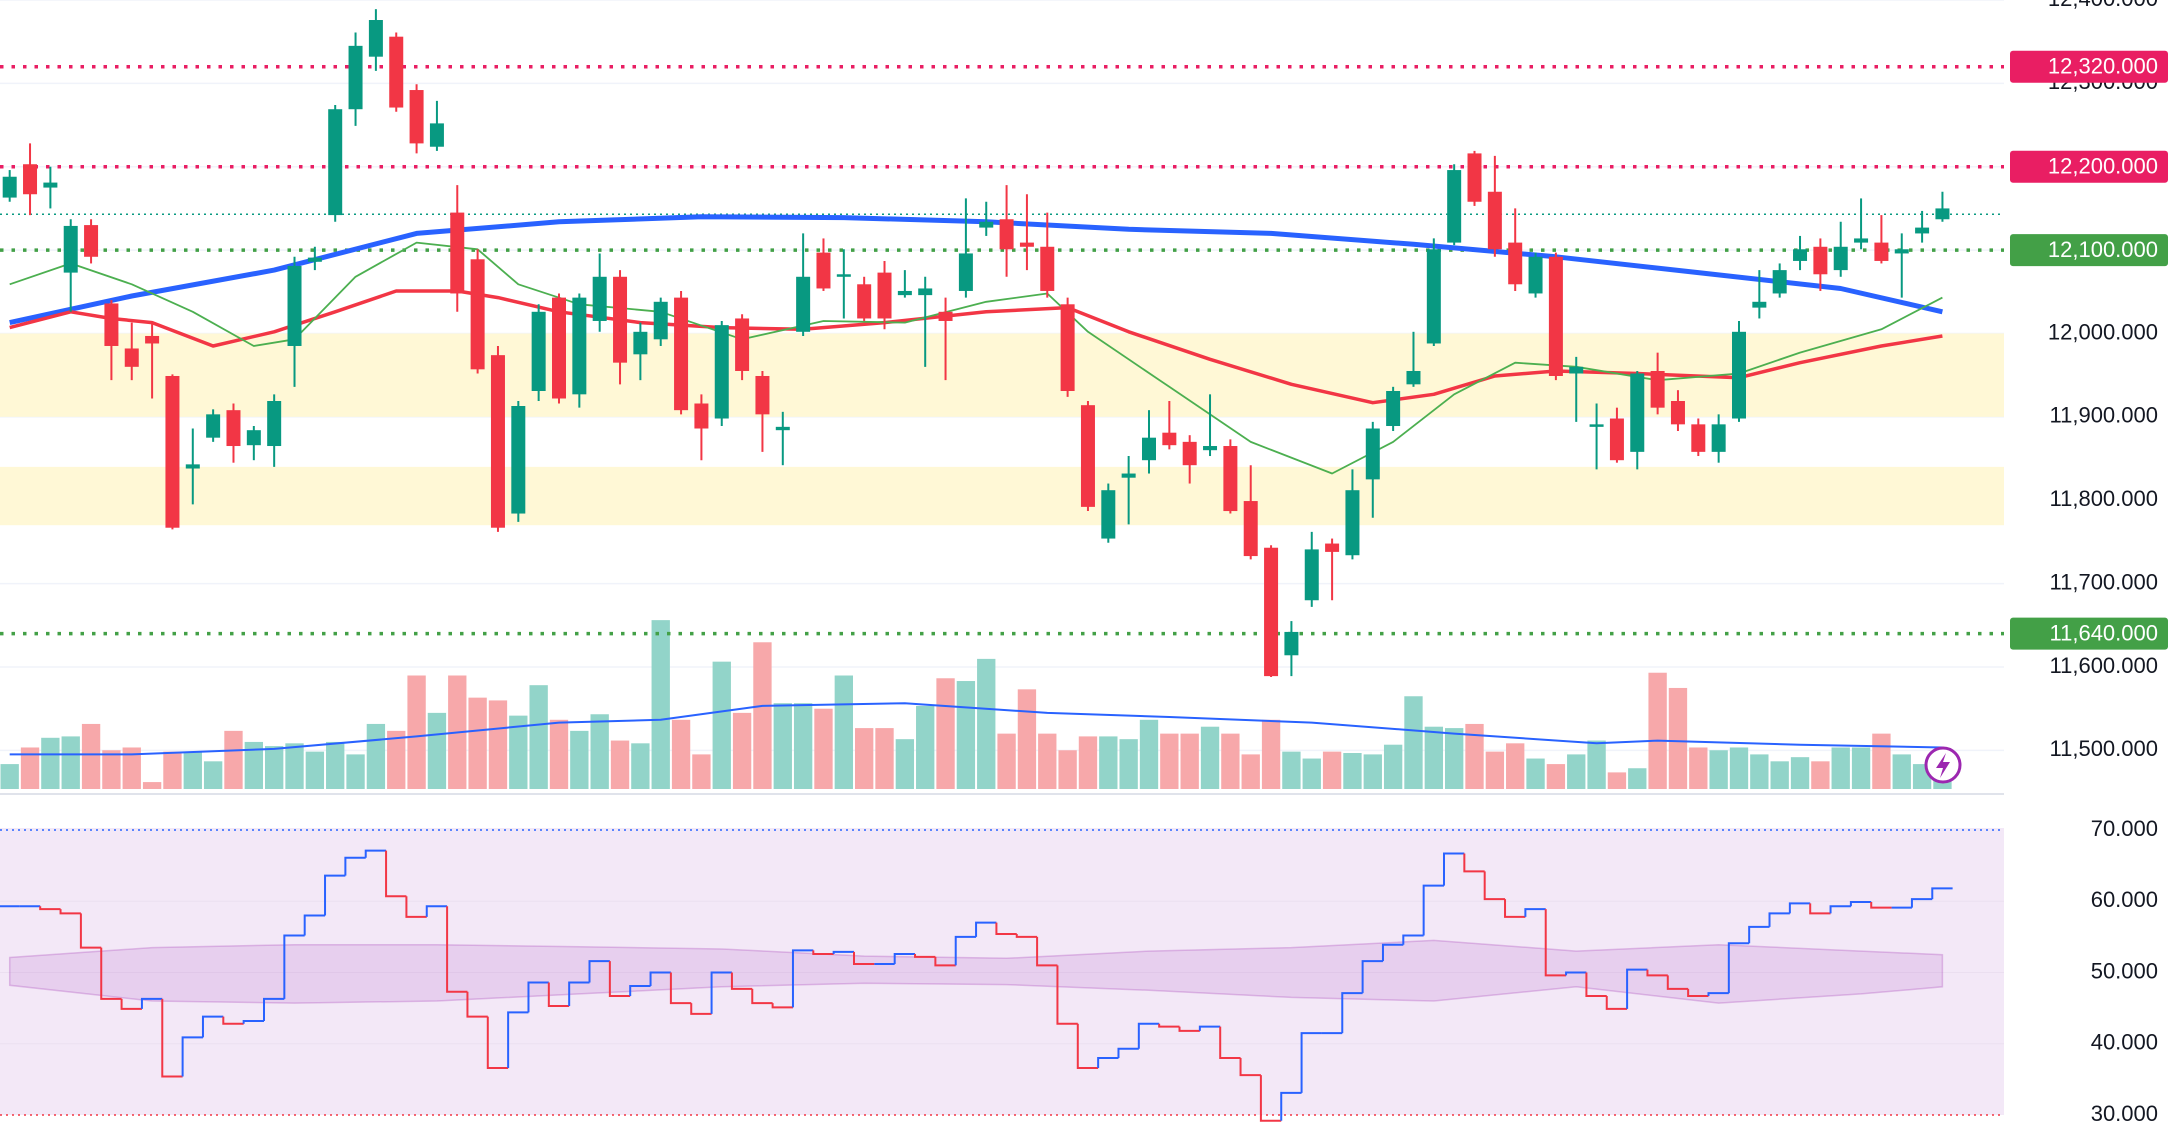 The image size is (2170, 1140). I want to click on volume-ma, so click(976, 729).